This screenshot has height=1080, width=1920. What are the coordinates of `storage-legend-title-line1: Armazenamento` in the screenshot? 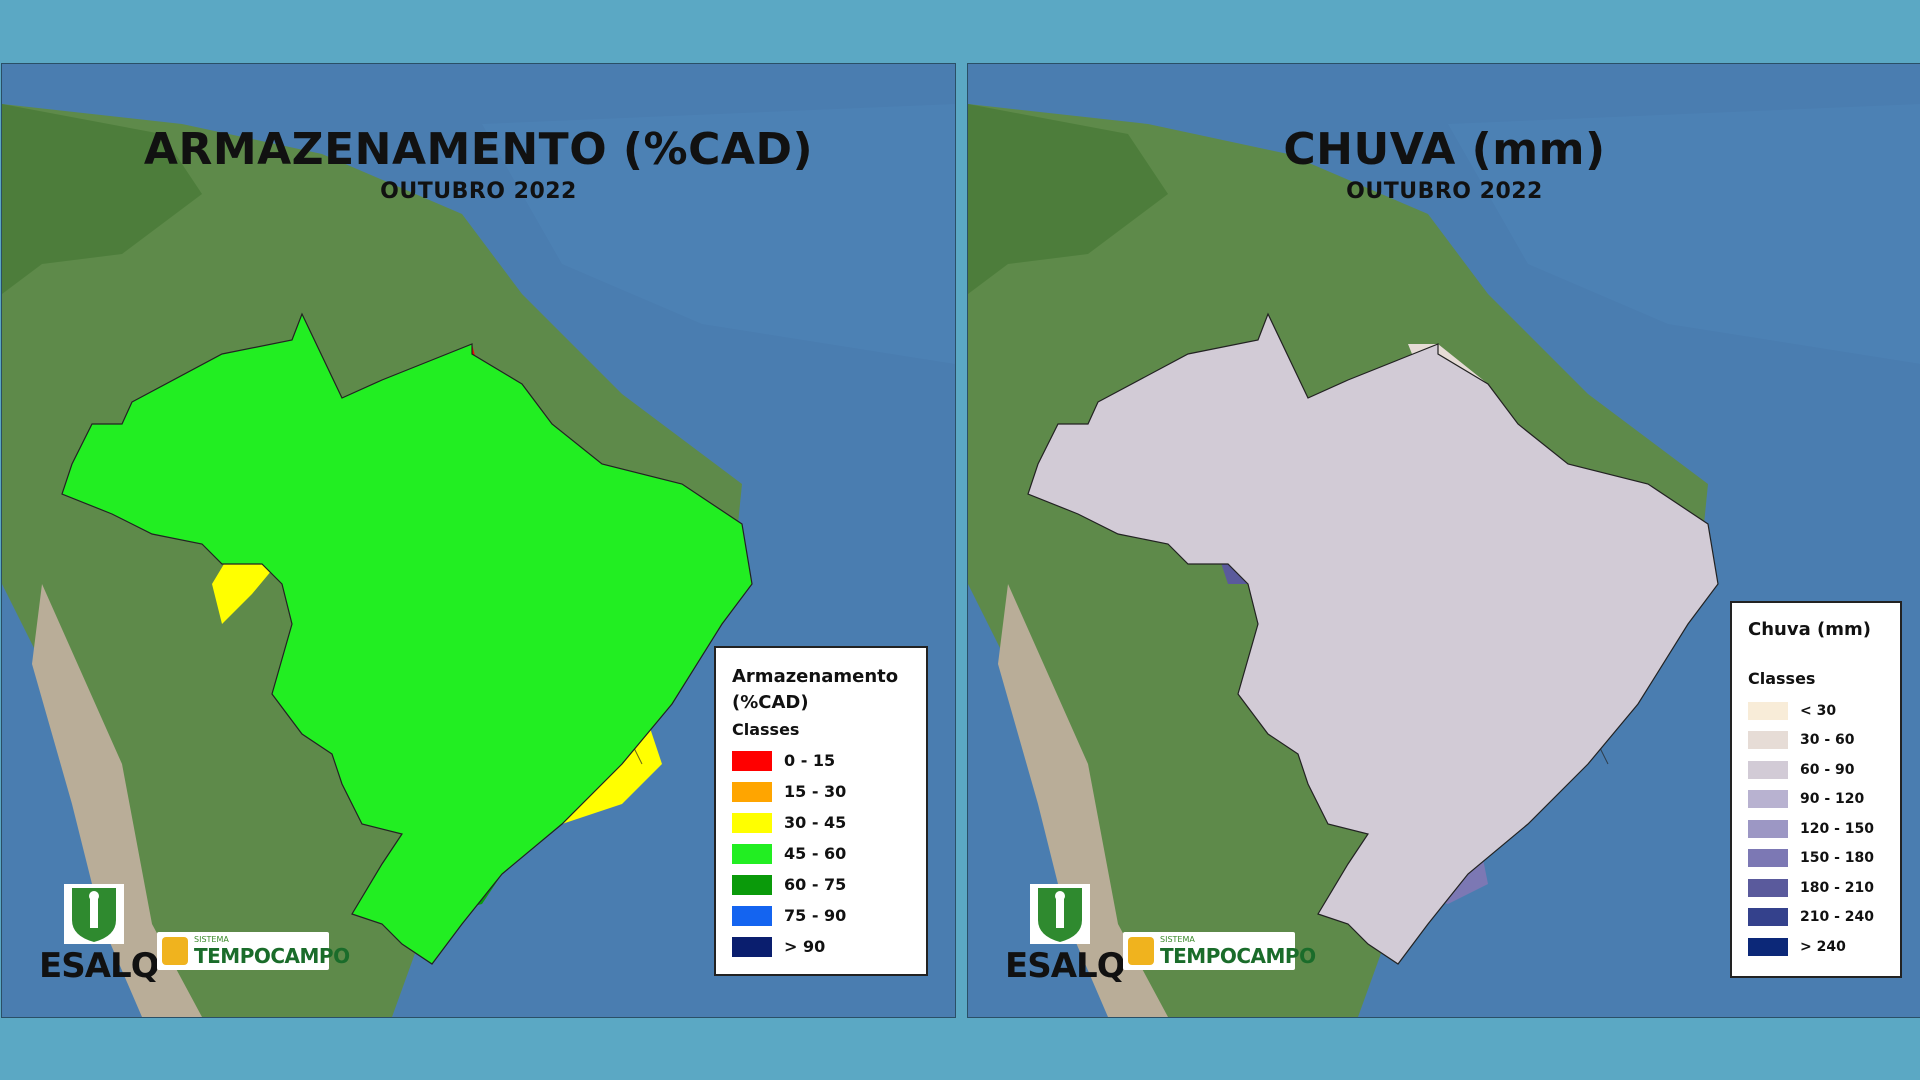 It's located at (815, 676).